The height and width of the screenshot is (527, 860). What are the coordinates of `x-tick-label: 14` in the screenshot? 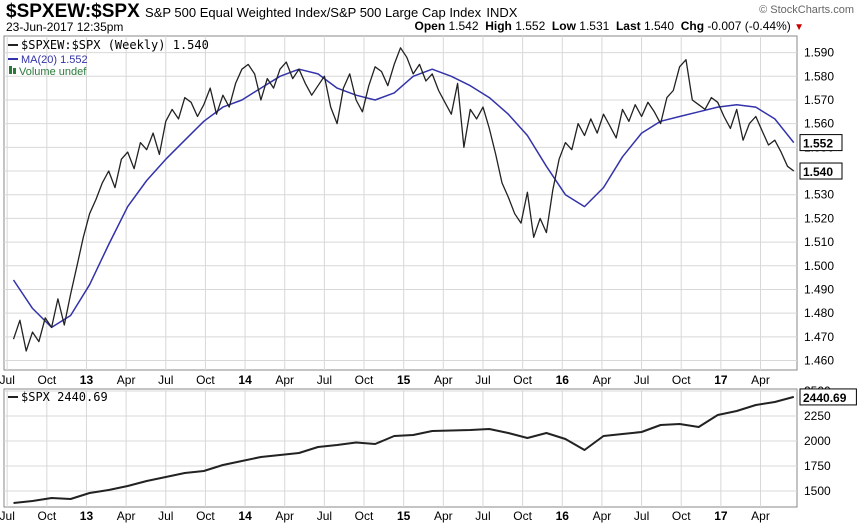 It's located at (245, 380).